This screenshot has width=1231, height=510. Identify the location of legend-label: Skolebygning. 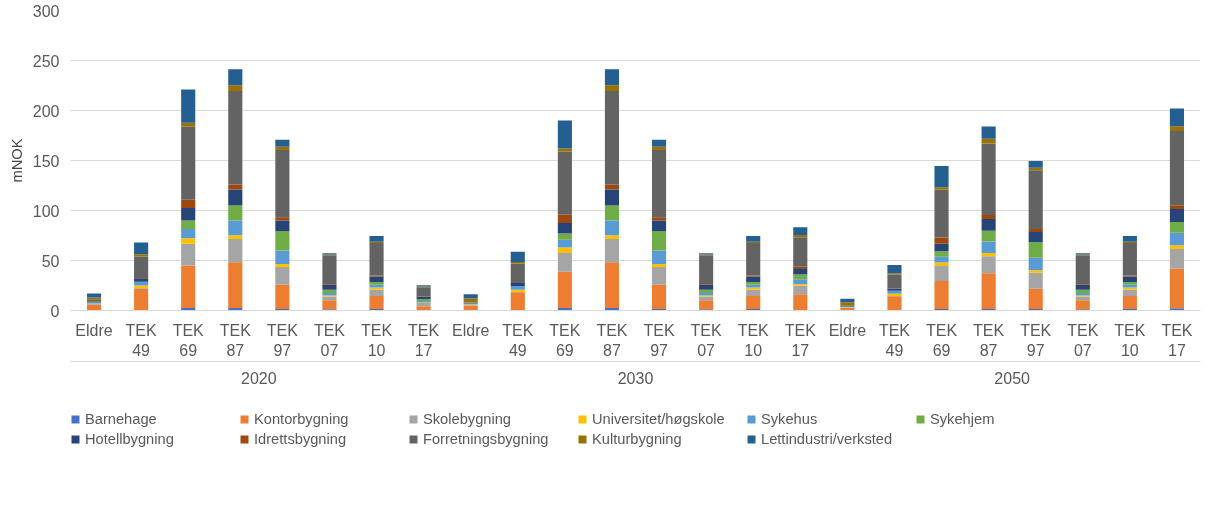
(467, 419).